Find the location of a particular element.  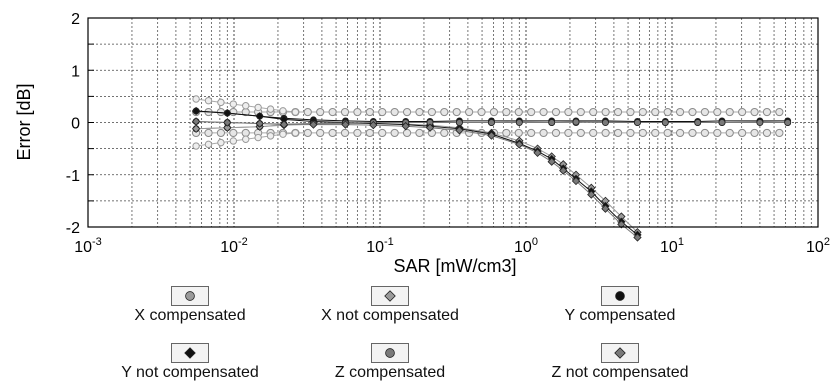

legend-item: Y not compensated is located at coordinates (190, 362).